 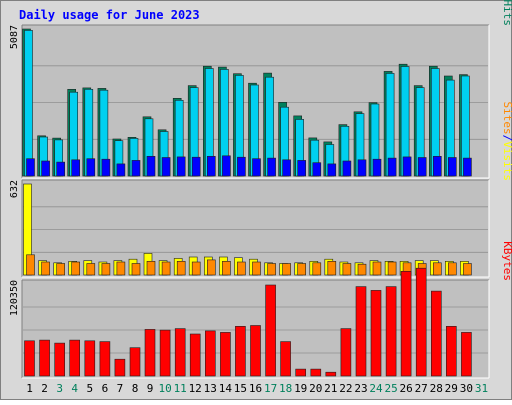 I want to click on x-tick-label-day-6: 6, so click(x=105, y=388).